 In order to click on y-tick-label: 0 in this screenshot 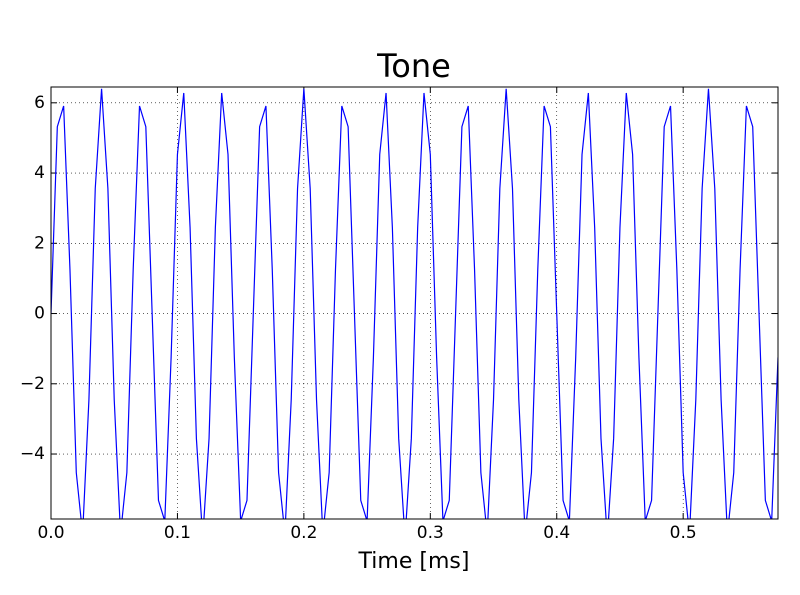, I will do `click(39, 314)`.